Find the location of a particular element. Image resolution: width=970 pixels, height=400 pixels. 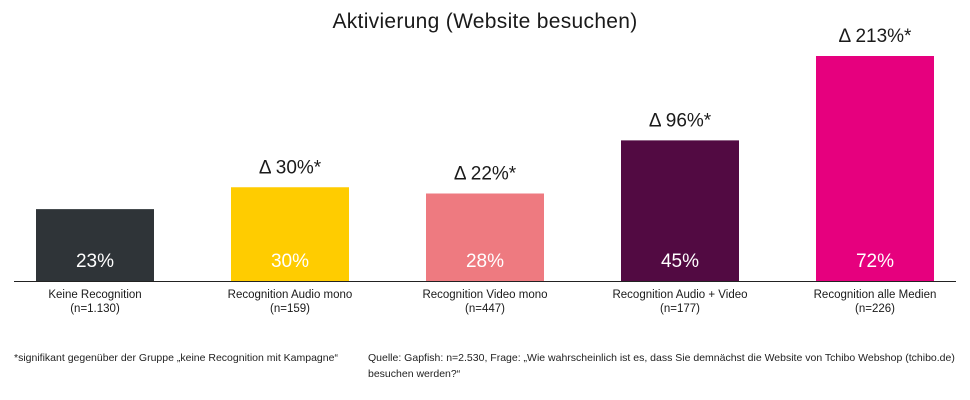

category-label: Recognition Video mono is located at coordinates (484, 295).